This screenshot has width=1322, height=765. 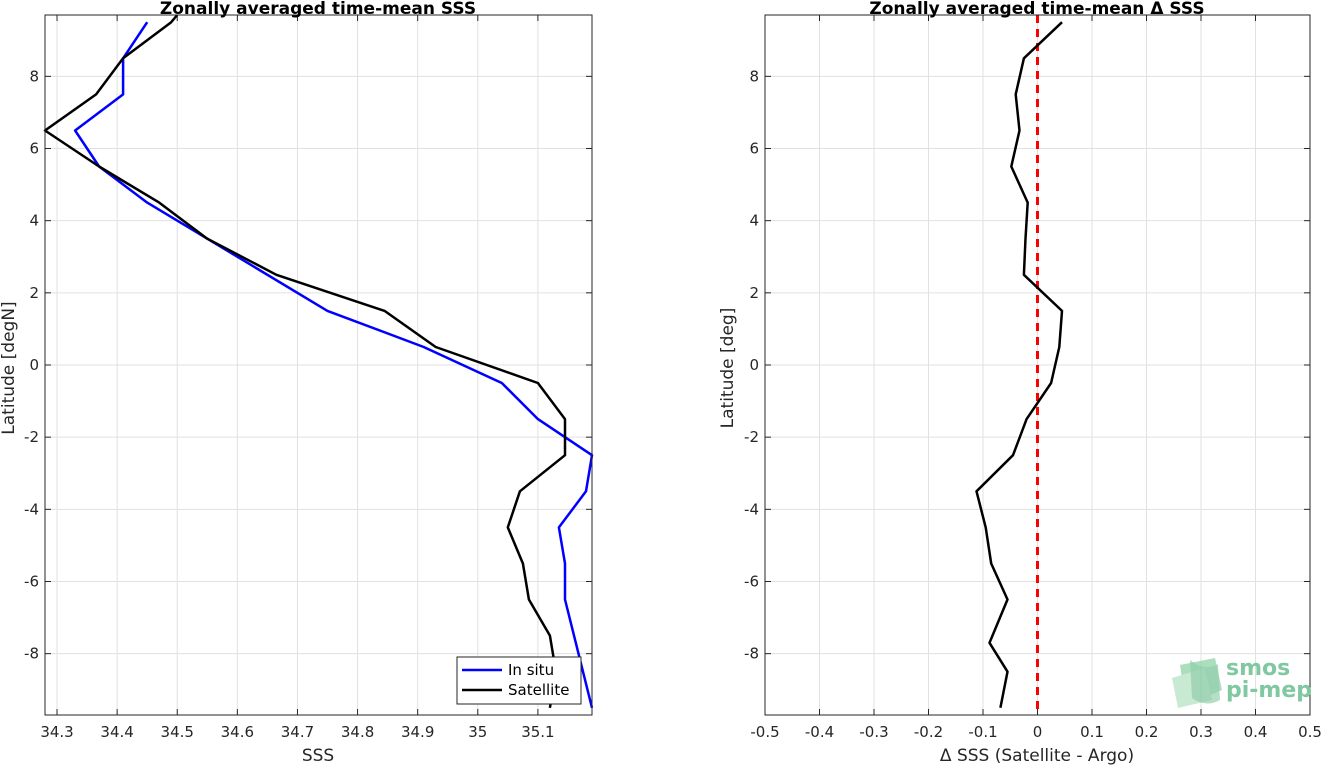 What do you see at coordinates (751, 509) in the screenshot?
I see `delta-ytick-label: -4` at bounding box center [751, 509].